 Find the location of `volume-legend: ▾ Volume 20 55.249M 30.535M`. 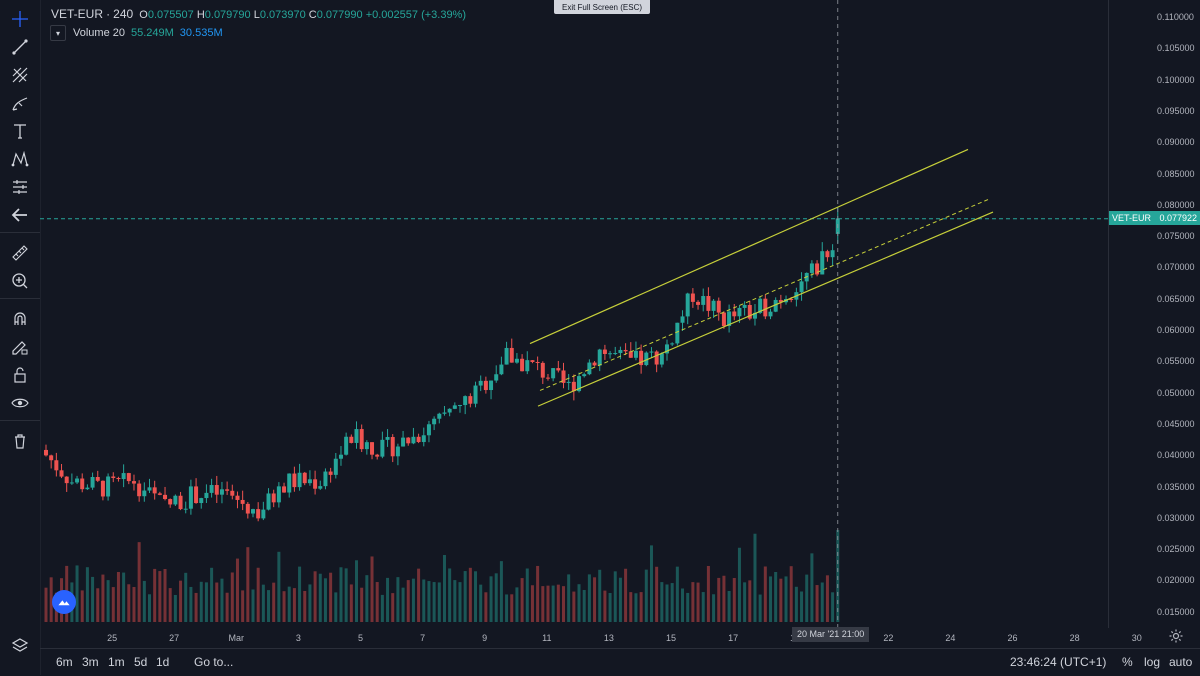

volume-legend: ▾ Volume 20 55.249M 30.535M is located at coordinates (136, 33).